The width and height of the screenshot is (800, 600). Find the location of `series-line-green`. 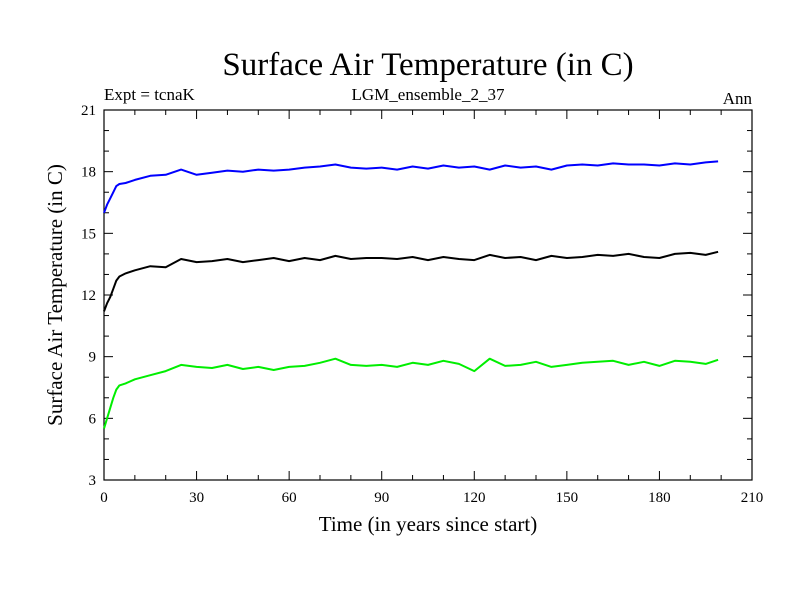

series-line-green is located at coordinates (411, 393).